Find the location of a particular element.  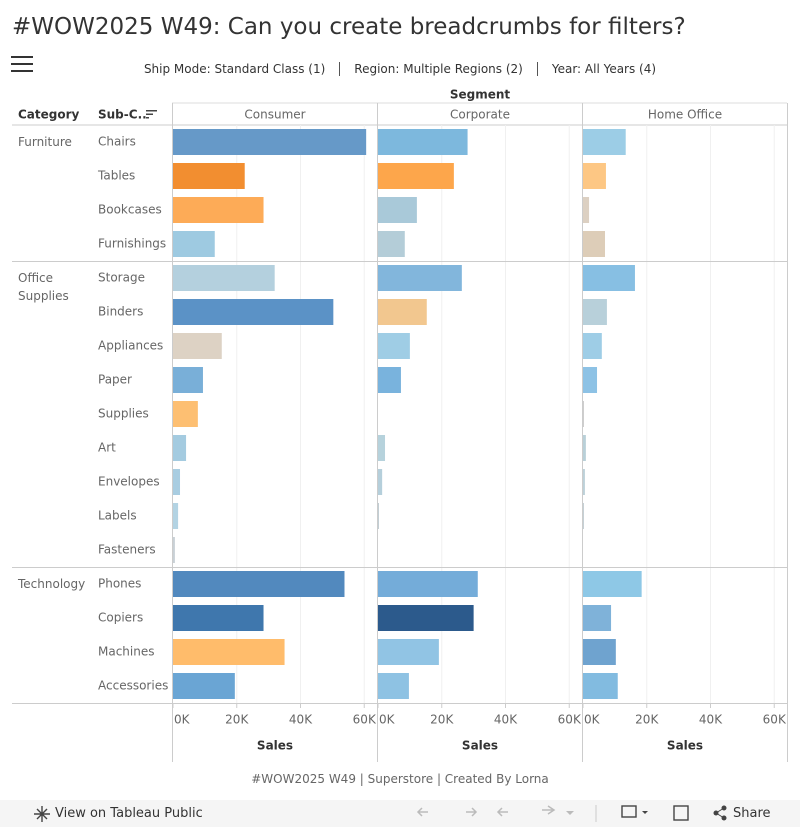

toolbar-icons is located at coordinates (571, 813).